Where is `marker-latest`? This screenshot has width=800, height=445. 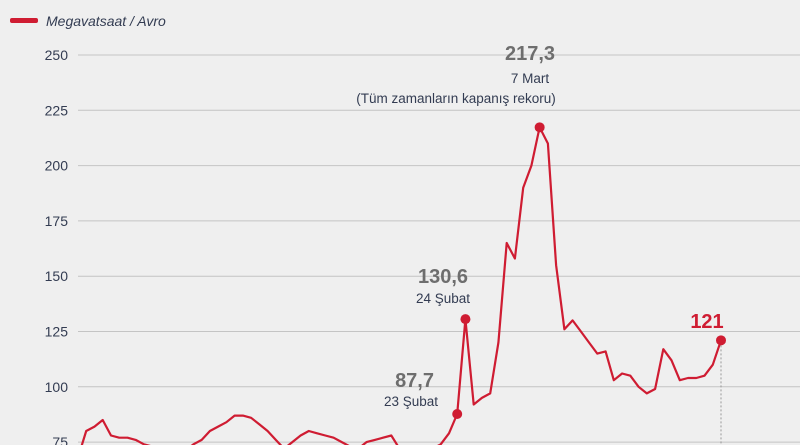
marker-latest is located at coordinates (721, 340).